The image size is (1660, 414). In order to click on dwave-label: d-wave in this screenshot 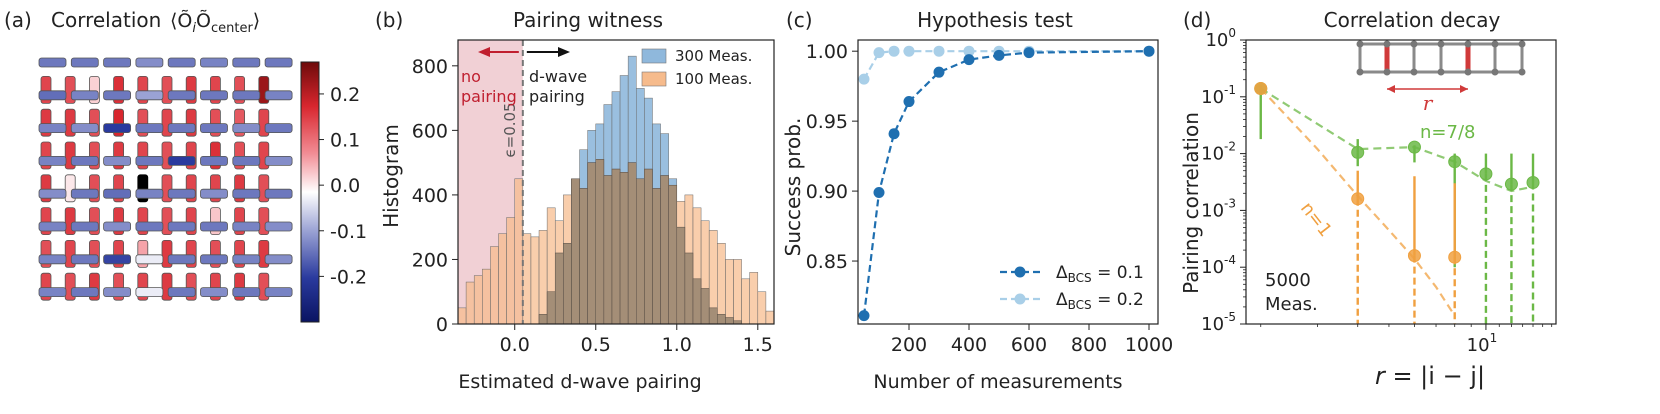, I will do `click(558, 76)`.